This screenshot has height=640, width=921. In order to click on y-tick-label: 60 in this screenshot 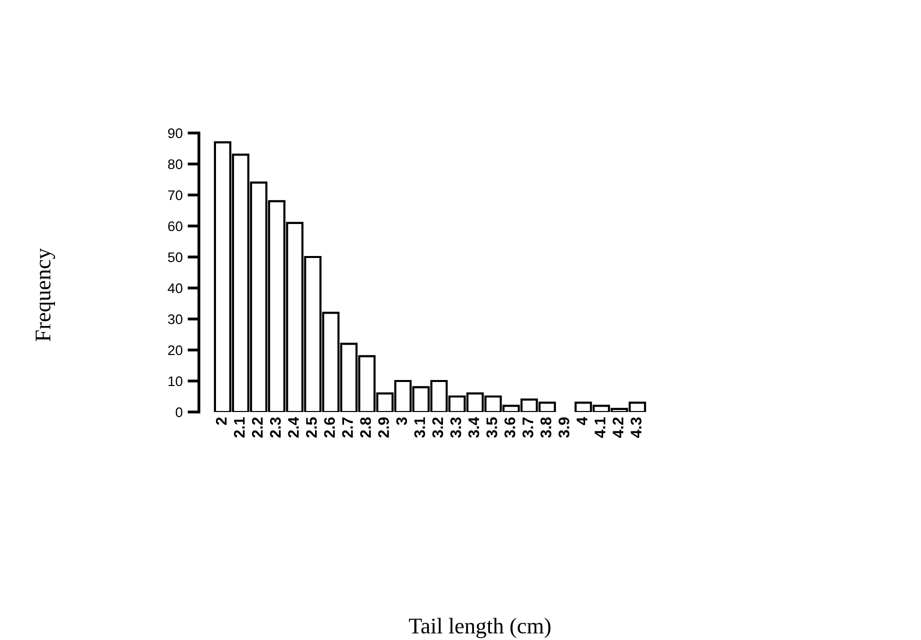, I will do `click(175, 226)`.